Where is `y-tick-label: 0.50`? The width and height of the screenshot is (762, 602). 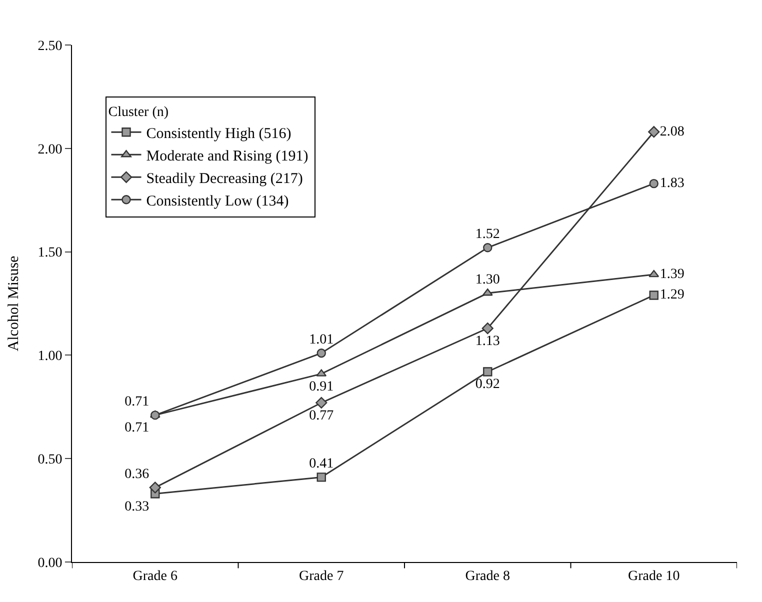 y-tick-label: 0.50 is located at coordinates (50, 460).